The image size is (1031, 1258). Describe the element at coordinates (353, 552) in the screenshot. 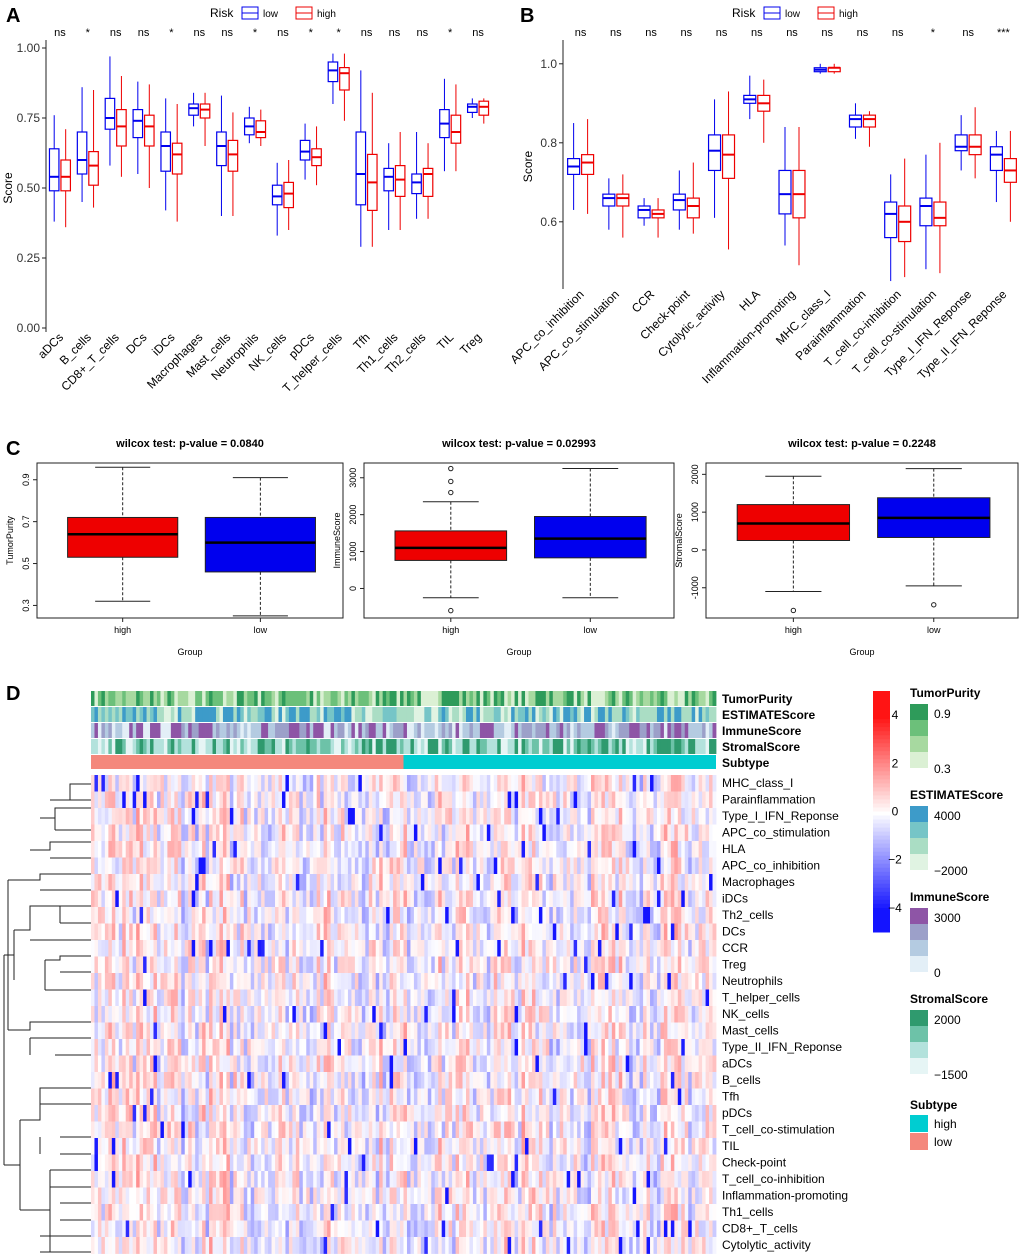

I see `y-tick-label: 1000` at that location.